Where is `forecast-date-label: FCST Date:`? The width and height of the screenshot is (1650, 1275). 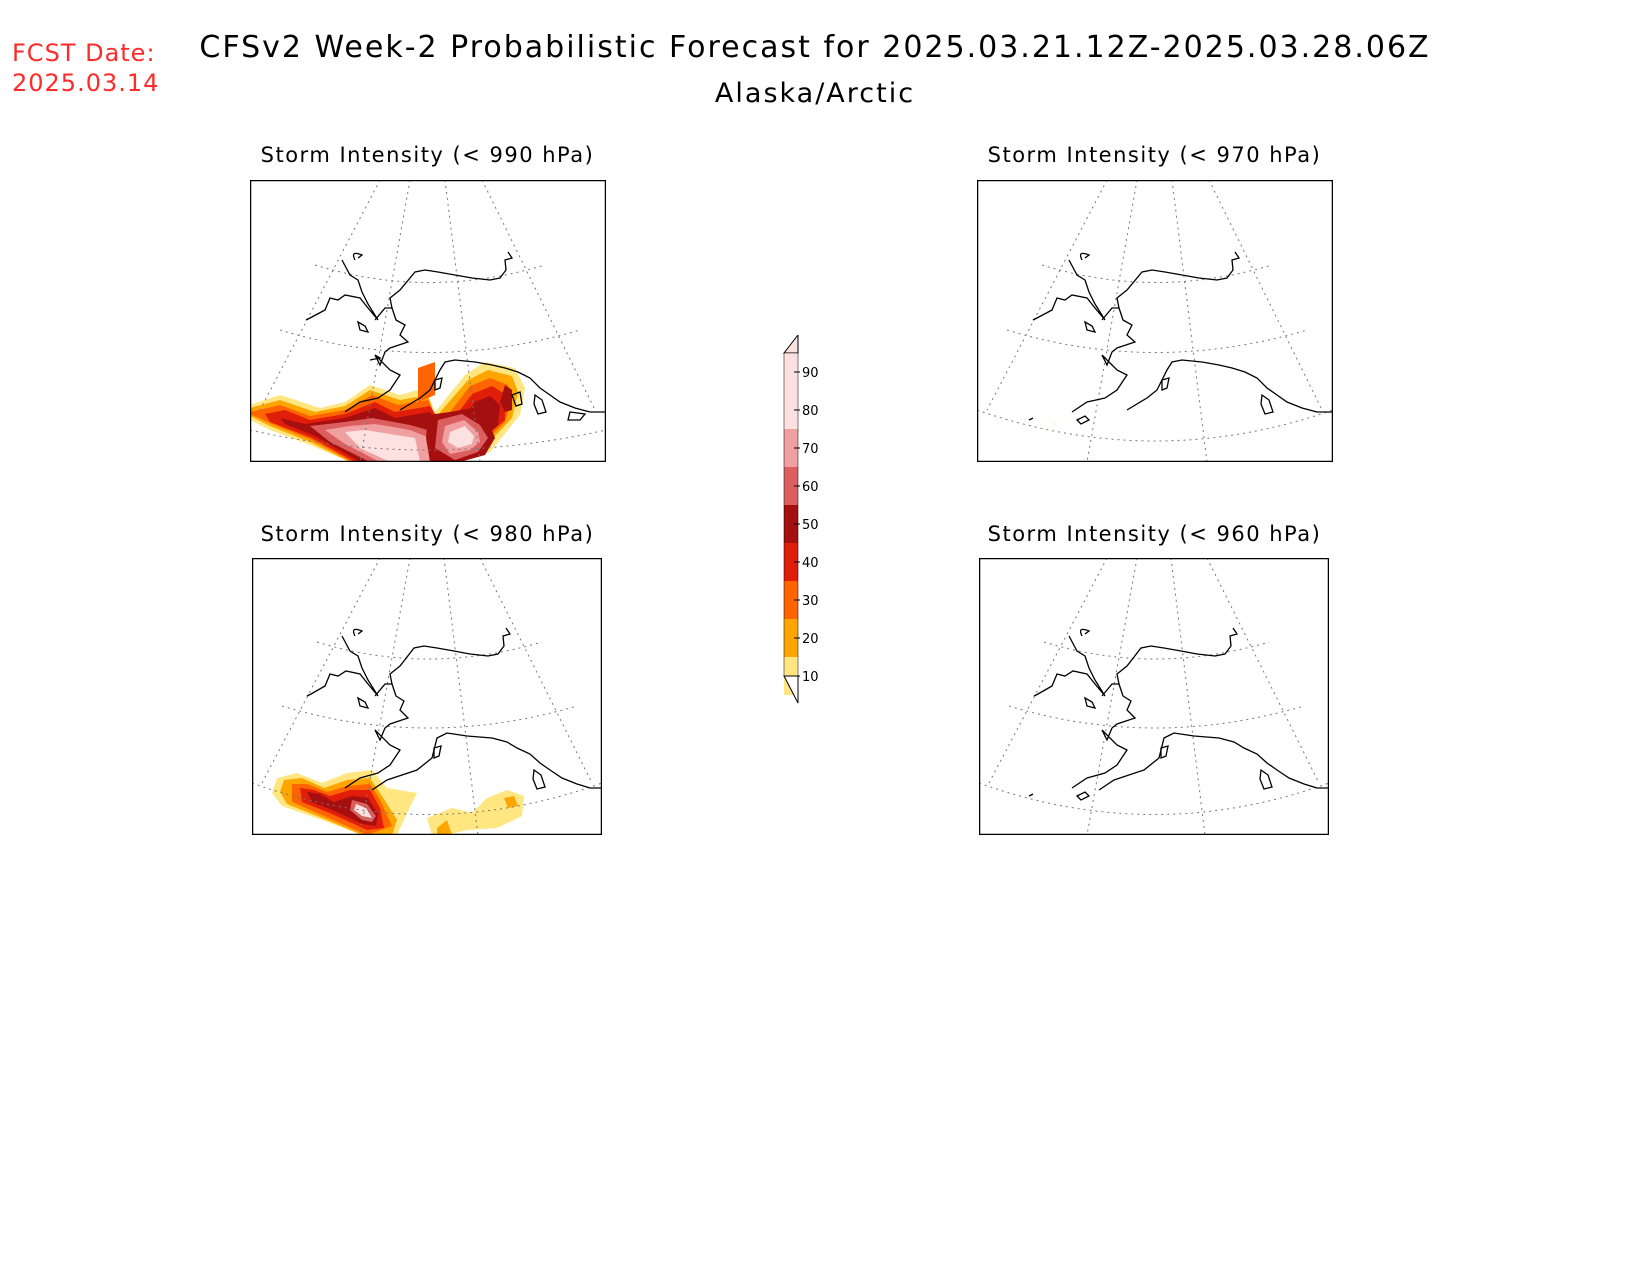
forecast-date-label: FCST Date: is located at coordinates (84, 53).